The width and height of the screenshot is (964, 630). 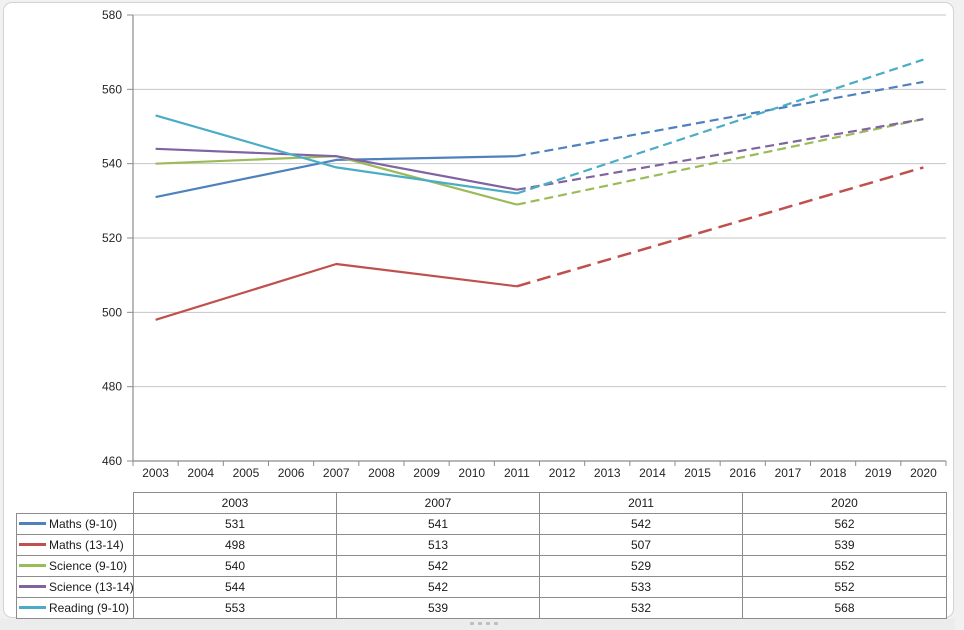 What do you see at coordinates (488, 623) in the screenshot?
I see `chart-resize-handle` at bounding box center [488, 623].